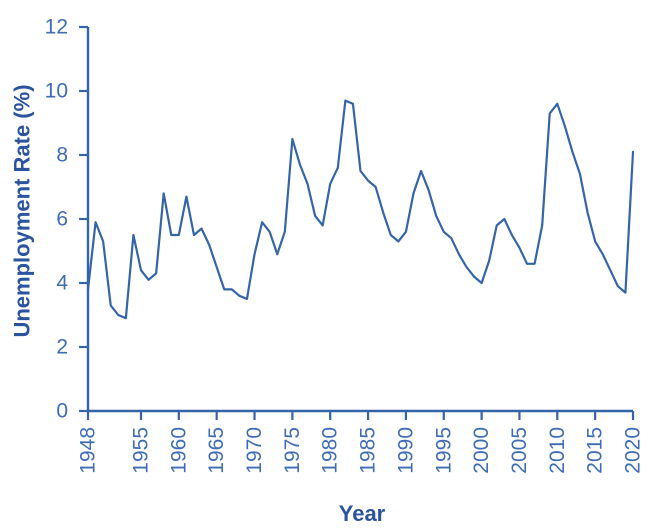 This screenshot has width=650, height=528. Describe the element at coordinates (481, 450) in the screenshot. I see `x-tick-label: 2000` at that location.